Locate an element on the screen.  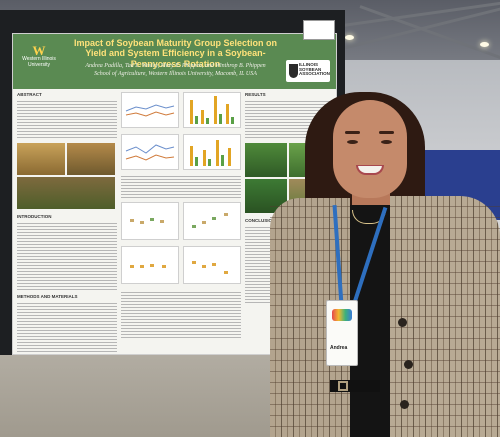
abstract-text is located at coordinates (67, 119).